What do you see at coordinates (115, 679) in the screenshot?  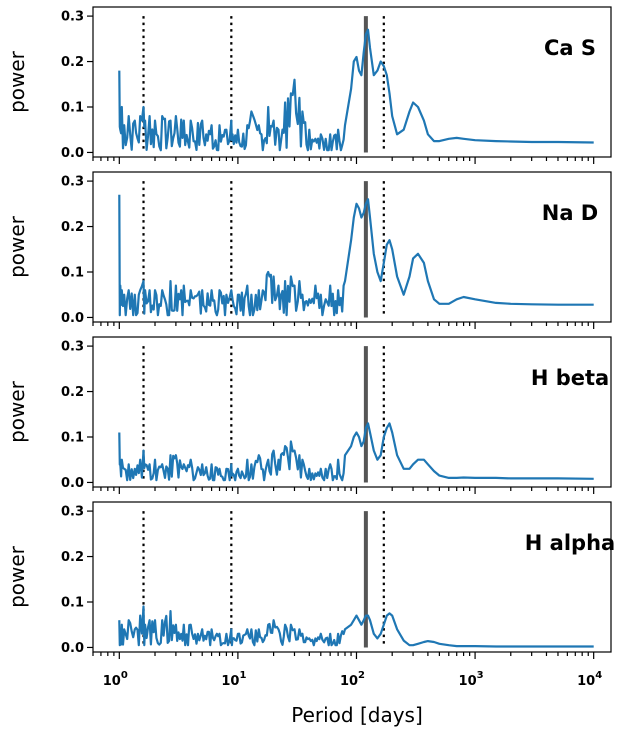 I see `x-tick-label: 10⁰` at bounding box center [115, 679].